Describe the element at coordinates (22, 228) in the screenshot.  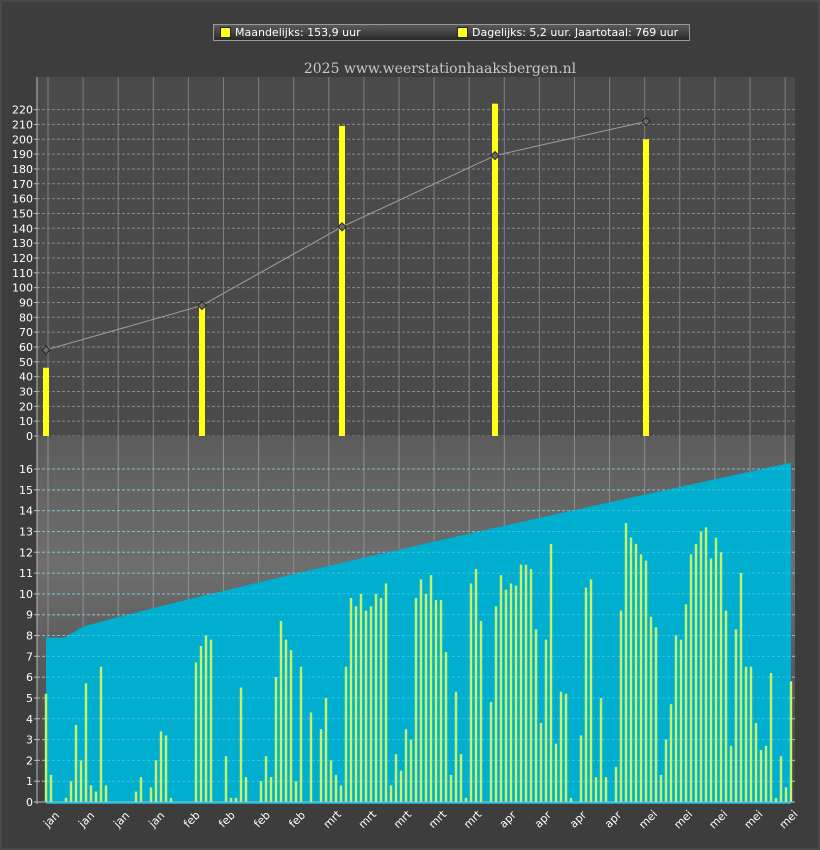
I see `monthly-y-tick-label: 140` at that location.